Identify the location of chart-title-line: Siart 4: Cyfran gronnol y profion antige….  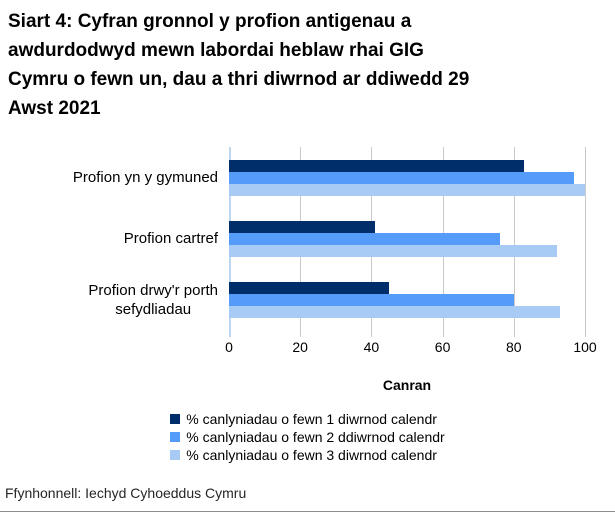
(210, 21).